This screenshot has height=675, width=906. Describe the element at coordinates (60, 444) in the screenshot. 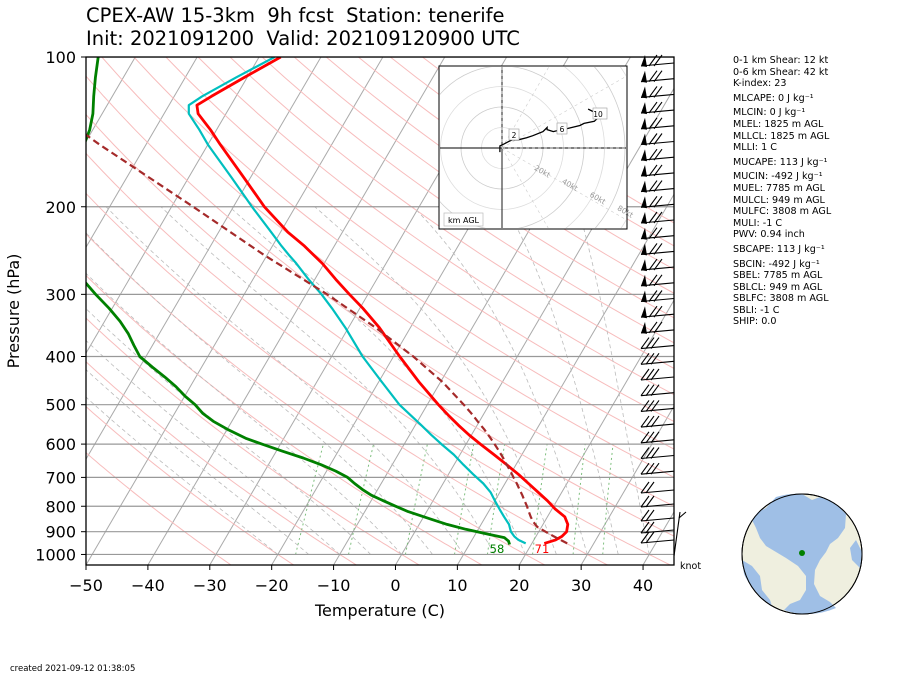

I see `pressure-tick-label: 600` at that location.